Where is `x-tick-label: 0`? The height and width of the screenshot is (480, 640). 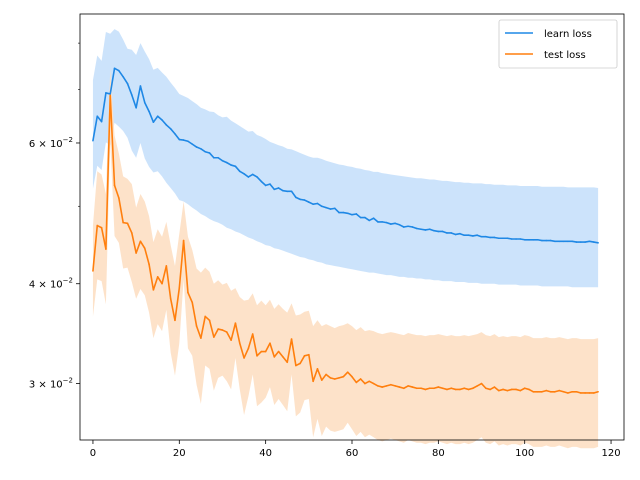
x-tick-label: 0 is located at coordinates (93, 453).